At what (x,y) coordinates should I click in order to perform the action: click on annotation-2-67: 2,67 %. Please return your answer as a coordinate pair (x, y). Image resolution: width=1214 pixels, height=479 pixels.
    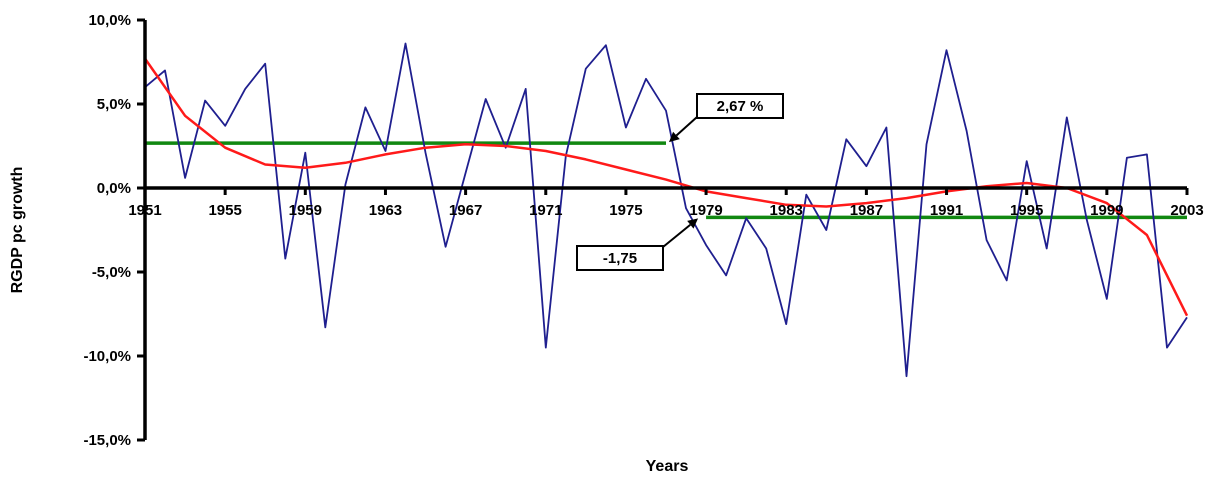
    Looking at the image, I should click on (726, 118).